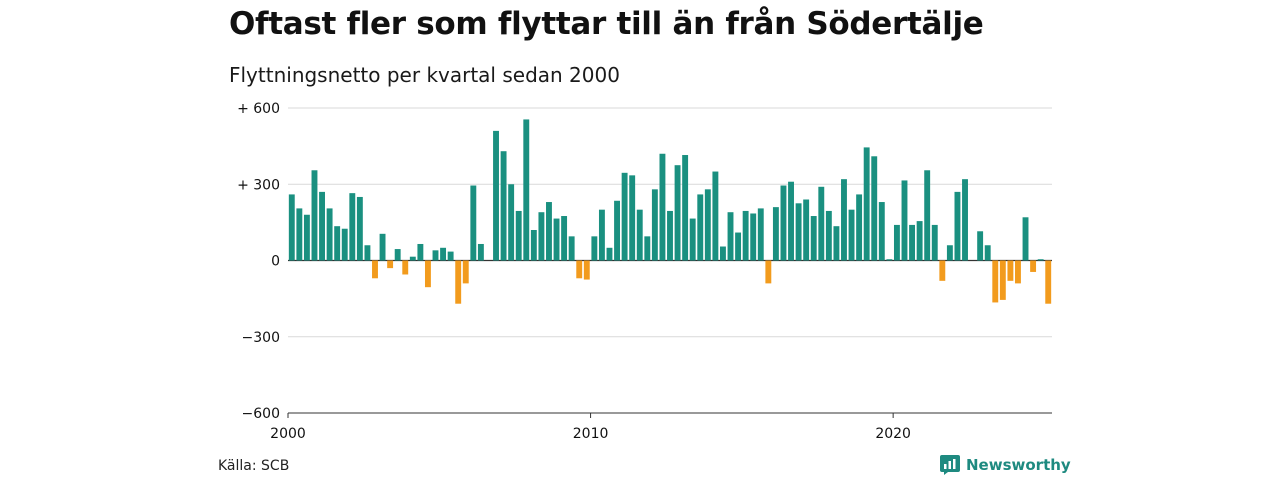 The height and width of the screenshot is (480, 1280). I want to click on y-tick-label: −600, so click(261, 414).